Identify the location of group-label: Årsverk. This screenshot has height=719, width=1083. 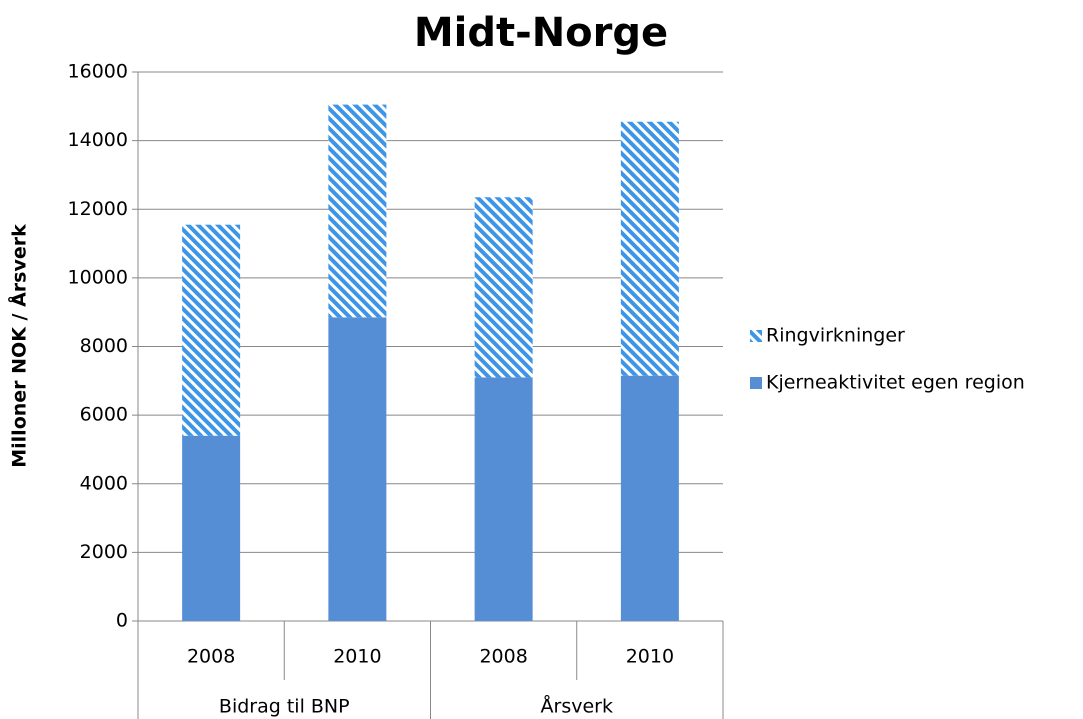
(577, 706).